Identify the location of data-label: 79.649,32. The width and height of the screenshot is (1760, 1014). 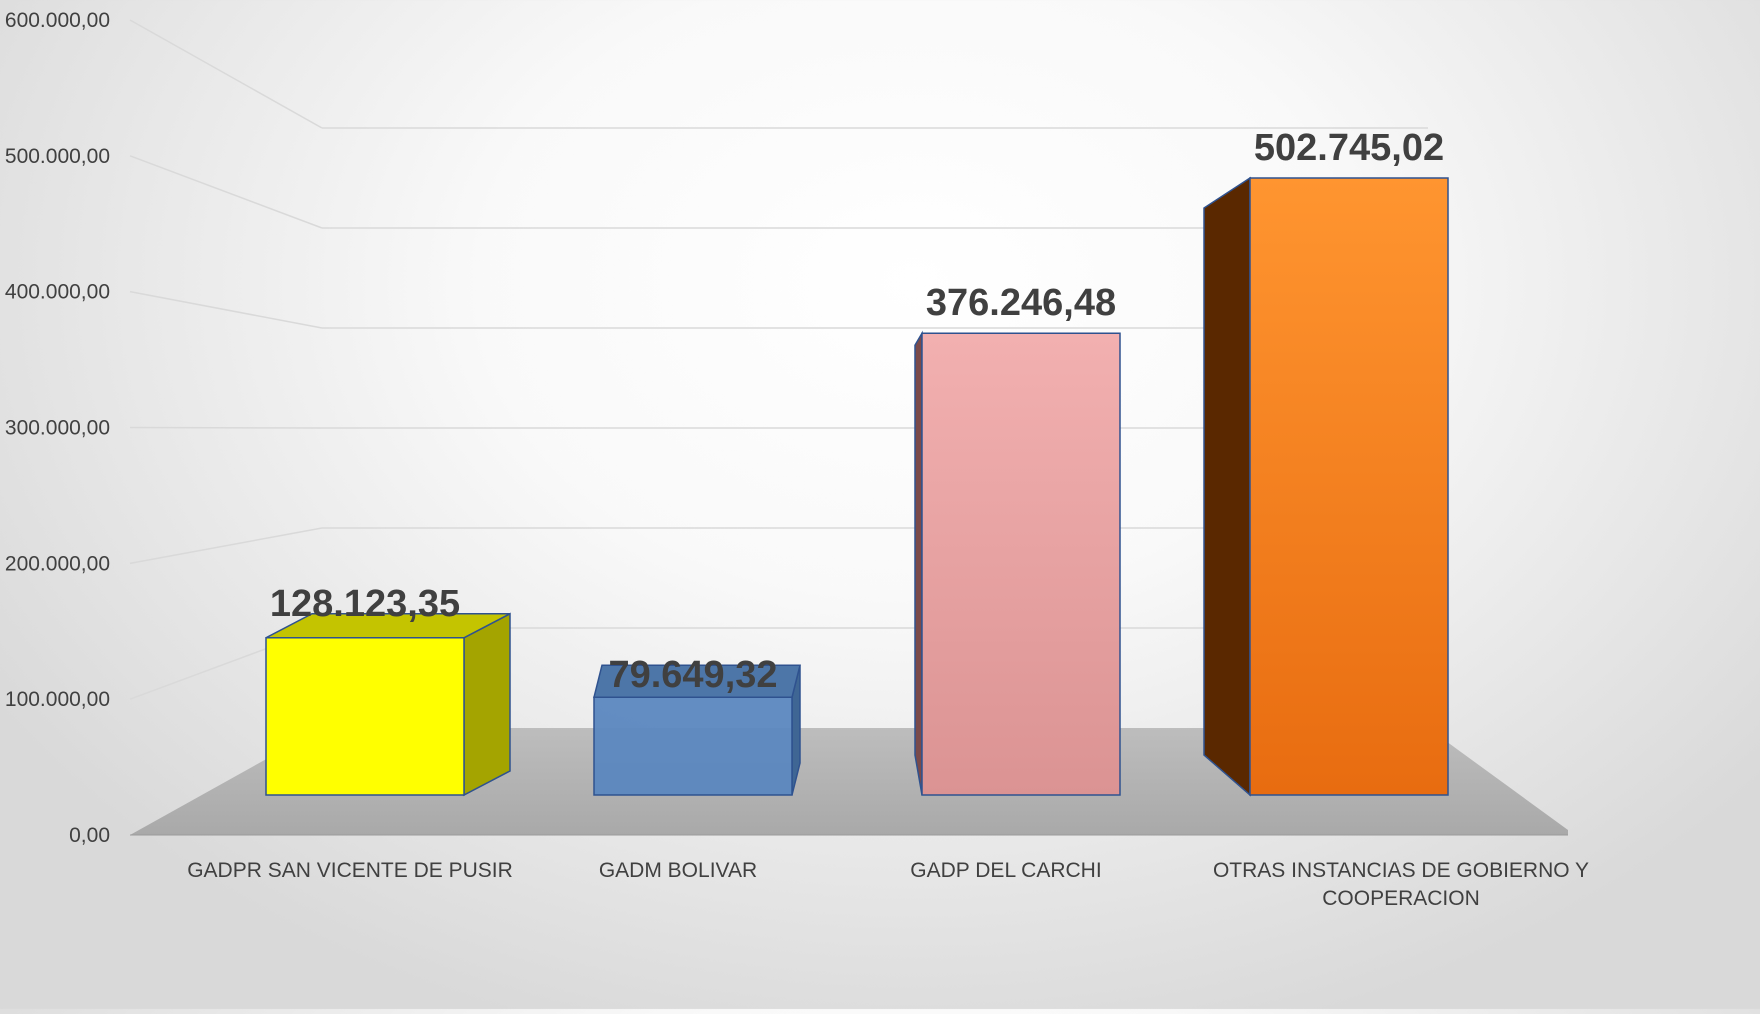
(692, 675).